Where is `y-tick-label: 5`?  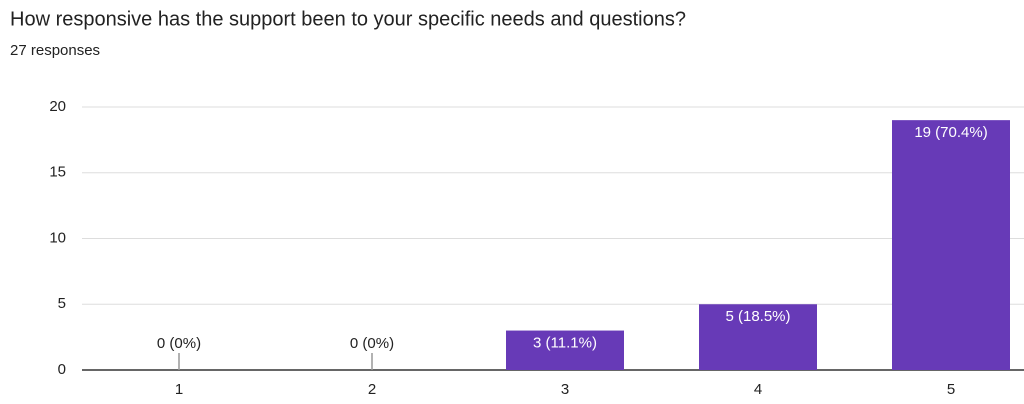 y-tick-label: 5 is located at coordinates (62, 303).